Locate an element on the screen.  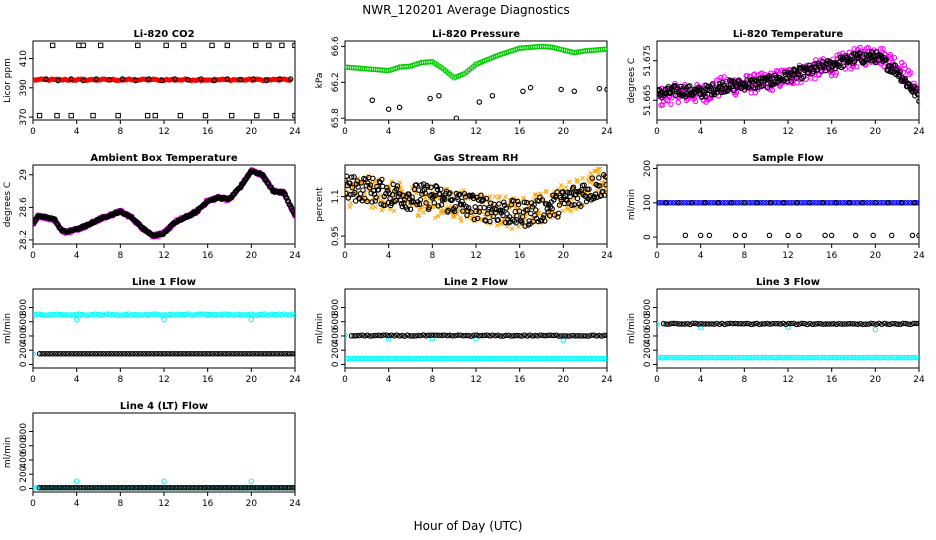
plot-area is located at coordinates (476, 81).